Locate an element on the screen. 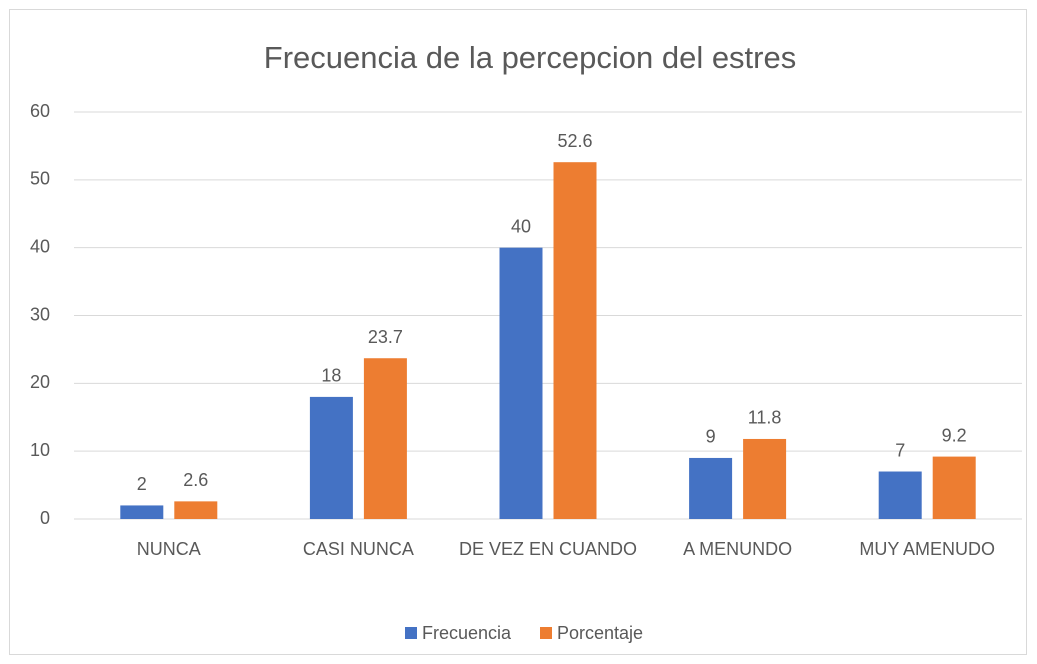 This screenshot has width=1037, height=664. x-tick-label: A MENUNDO is located at coordinates (738, 549).